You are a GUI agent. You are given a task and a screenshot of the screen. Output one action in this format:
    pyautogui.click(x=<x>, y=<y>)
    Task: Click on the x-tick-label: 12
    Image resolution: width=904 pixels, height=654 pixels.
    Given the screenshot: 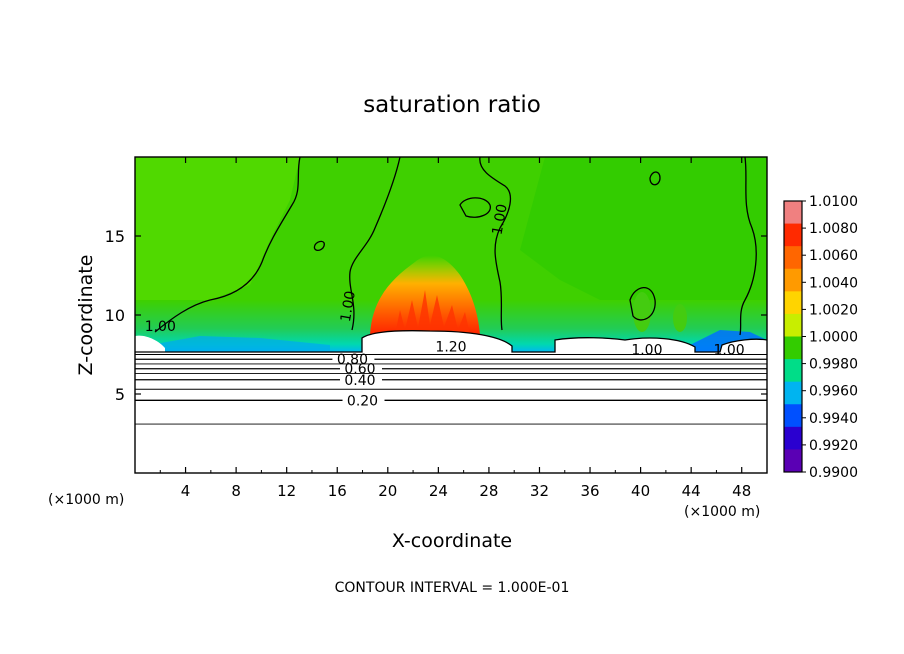 What is the action you would take?
    pyautogui.click(x=286, y=491)
    